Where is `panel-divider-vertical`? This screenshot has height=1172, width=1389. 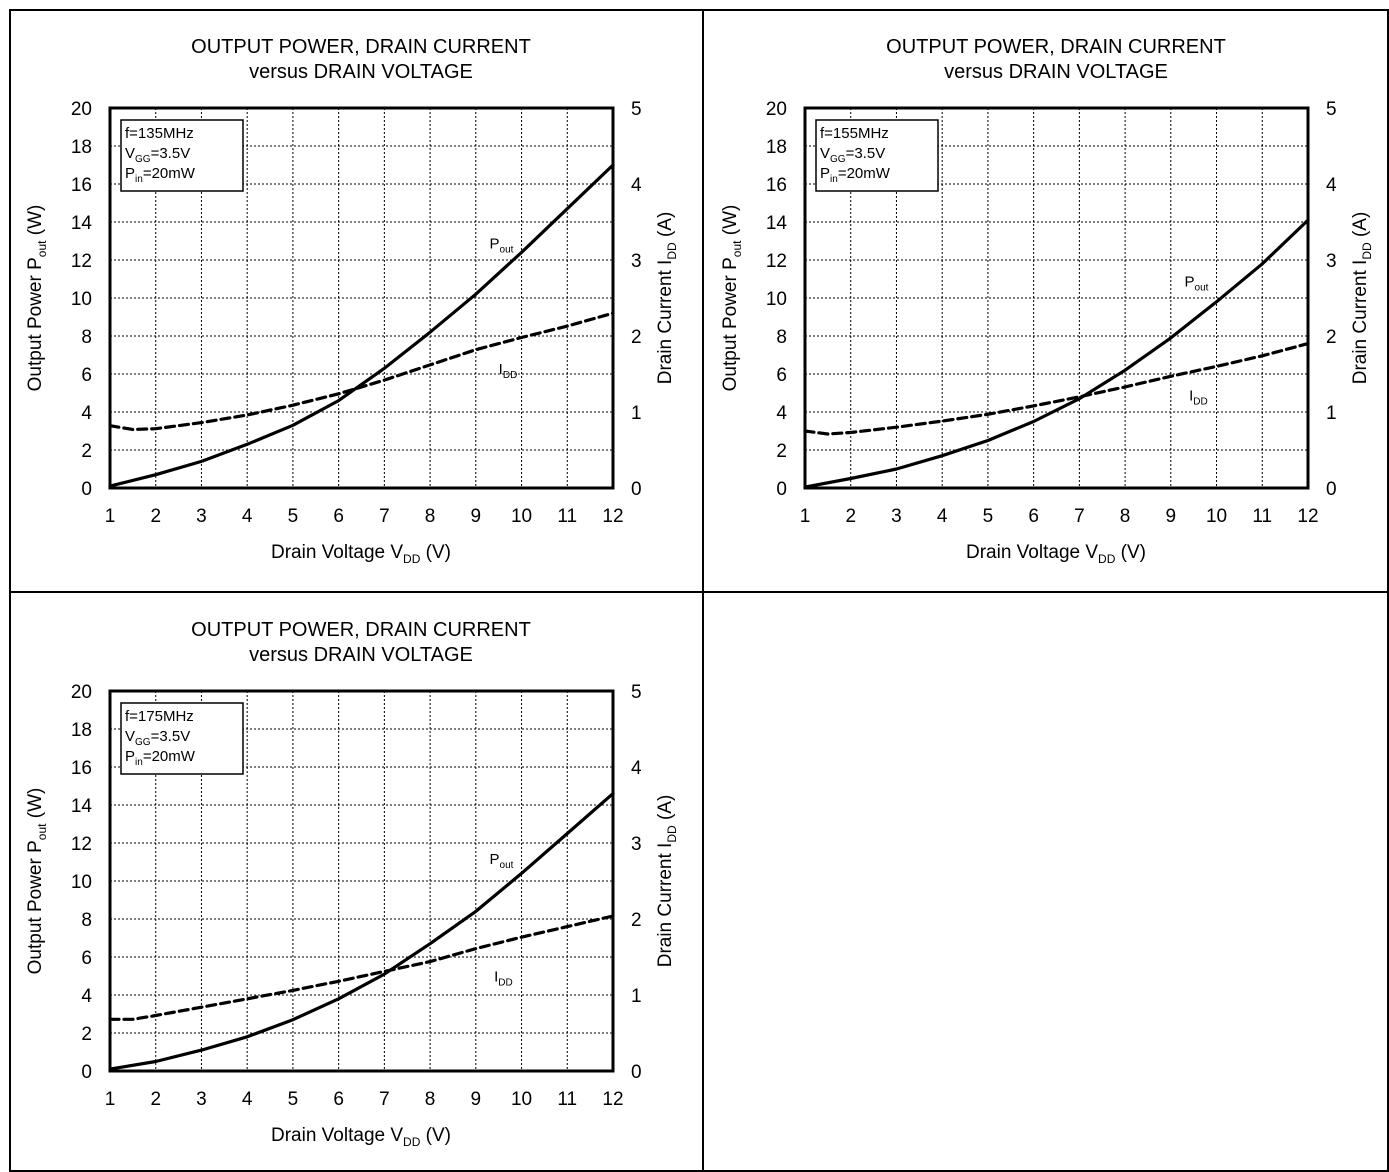
panel-divider-vertical is located at coordinates (703, 590).